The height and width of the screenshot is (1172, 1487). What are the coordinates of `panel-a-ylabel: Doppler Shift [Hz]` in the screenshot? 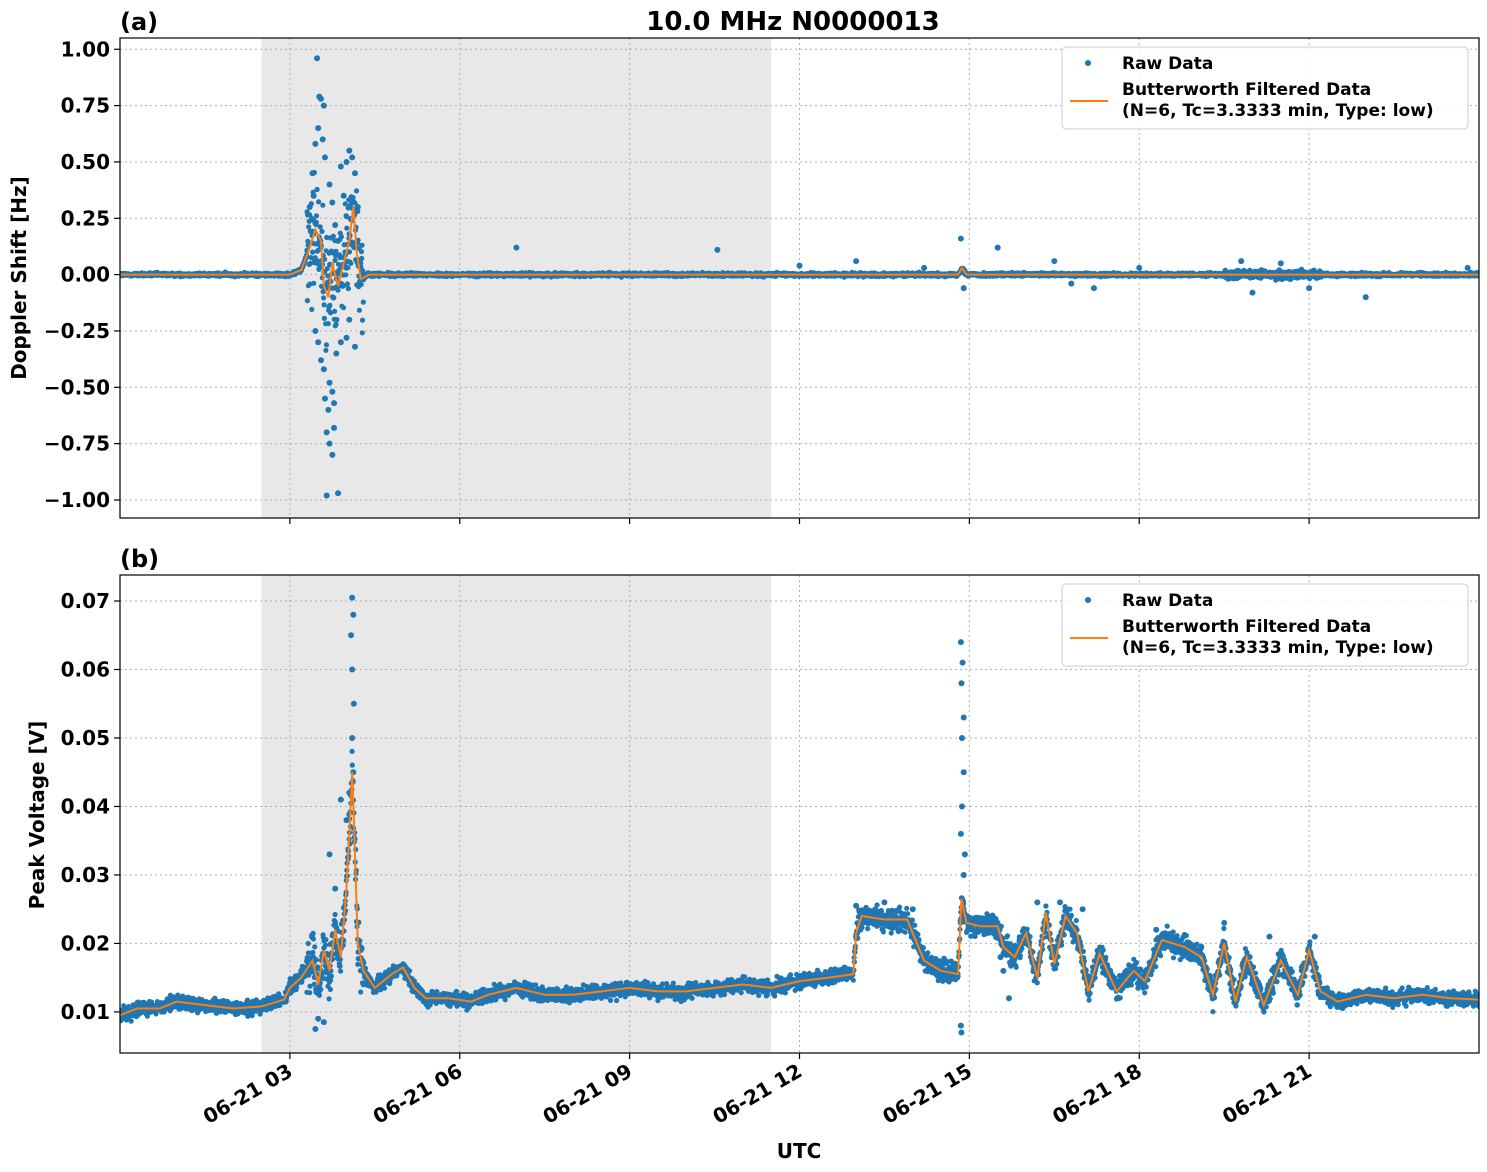 It's located at (19, 278).